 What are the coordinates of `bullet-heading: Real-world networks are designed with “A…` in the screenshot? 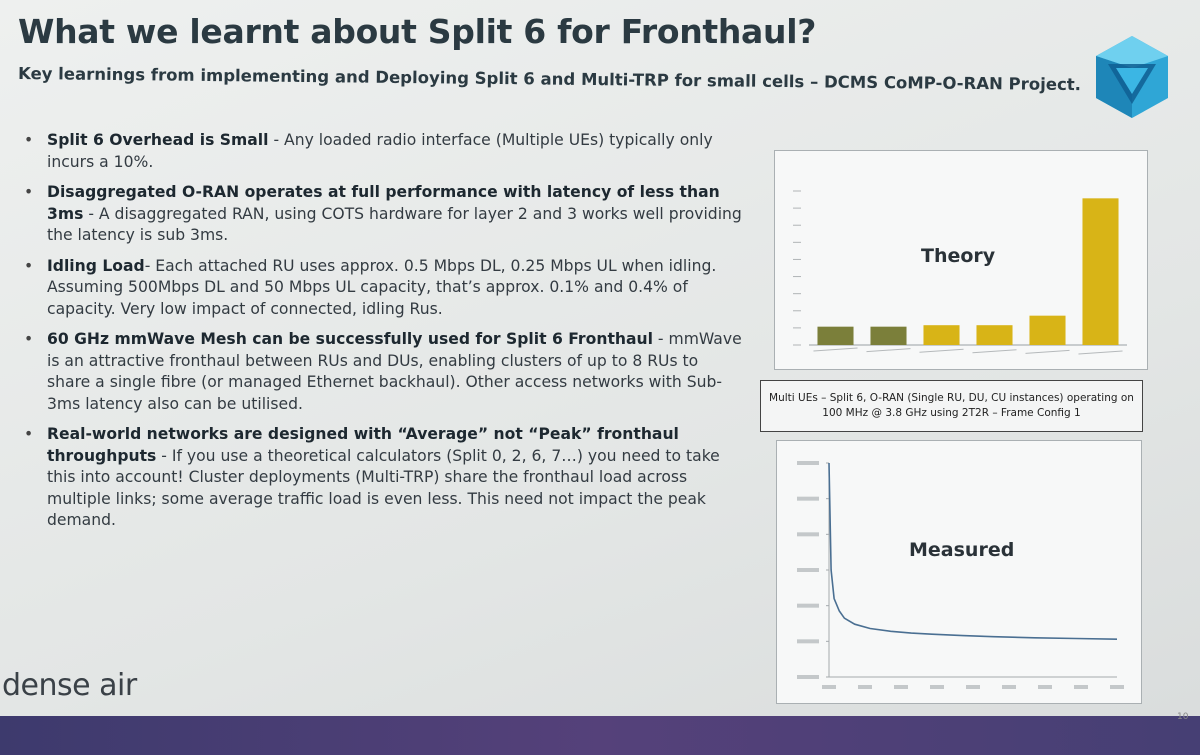 It's located at (363, 445).